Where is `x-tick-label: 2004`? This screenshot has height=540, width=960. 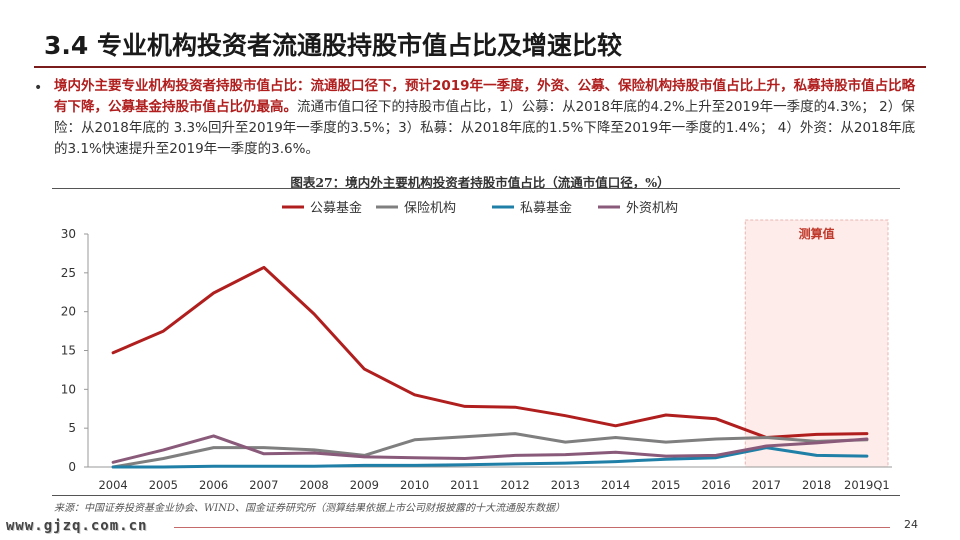
x-tick-label: 2004 is located at coordinates (112, 485).